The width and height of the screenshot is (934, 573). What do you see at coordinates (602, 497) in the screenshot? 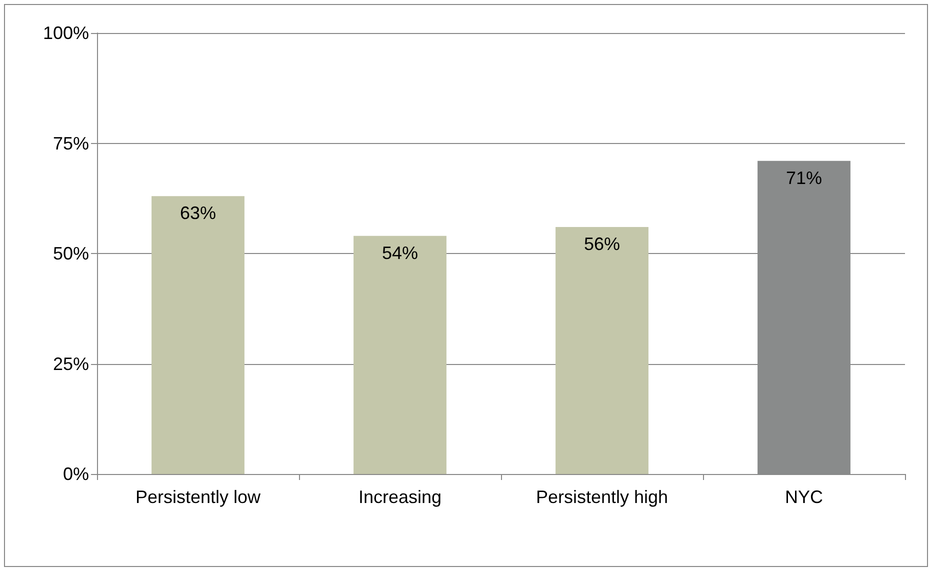
I see `x-tick-label: Persistently high` at bounding box center [602, 497].